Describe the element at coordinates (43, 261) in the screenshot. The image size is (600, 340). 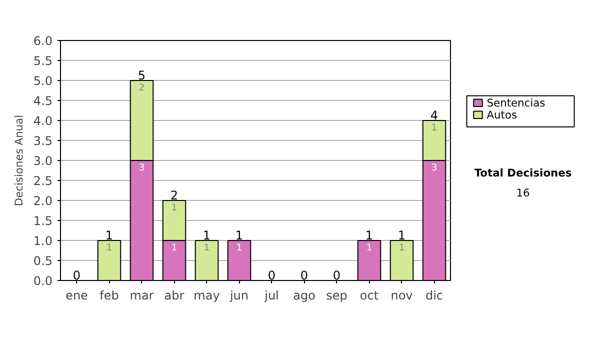
I see `y-tick-label: 0.5` at that location.